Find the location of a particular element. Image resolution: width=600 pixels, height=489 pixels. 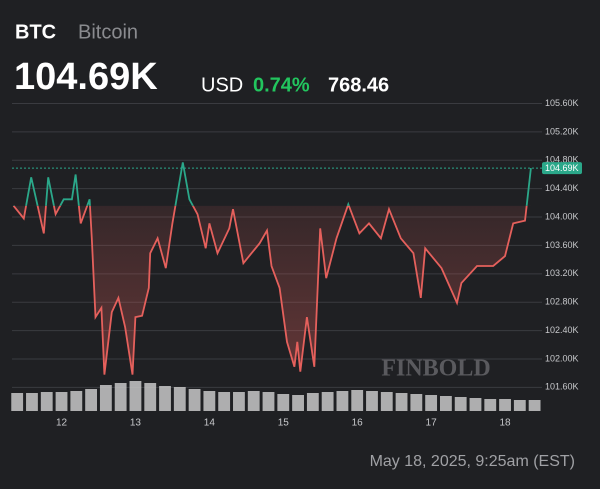

timestamp: May 18, 2025, 9:25am (EST) is located at coordinates (472, 461).